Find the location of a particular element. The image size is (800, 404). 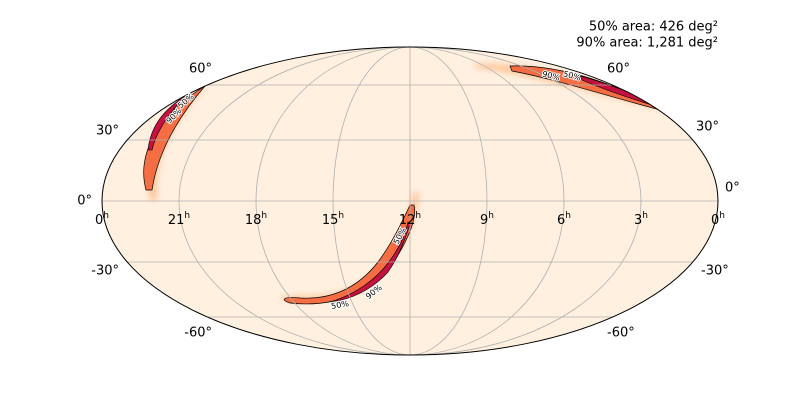

ra-label: 15h is located at coordinates (333, 219).